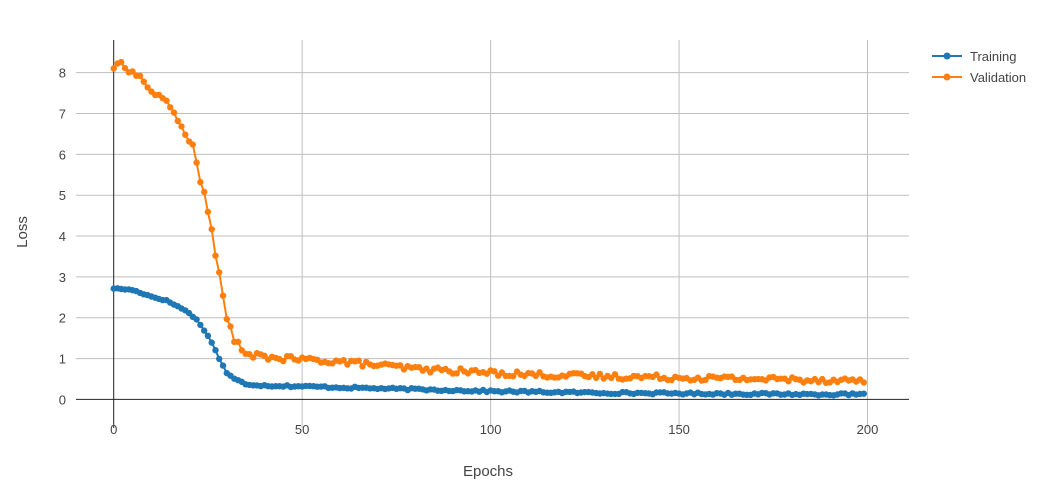 This screenshot has height=487, width=1058. What do you see at coordinates (62, 195) in the screenshot?
I see `y-tick-label: 5` at bounding box center [62, 195].